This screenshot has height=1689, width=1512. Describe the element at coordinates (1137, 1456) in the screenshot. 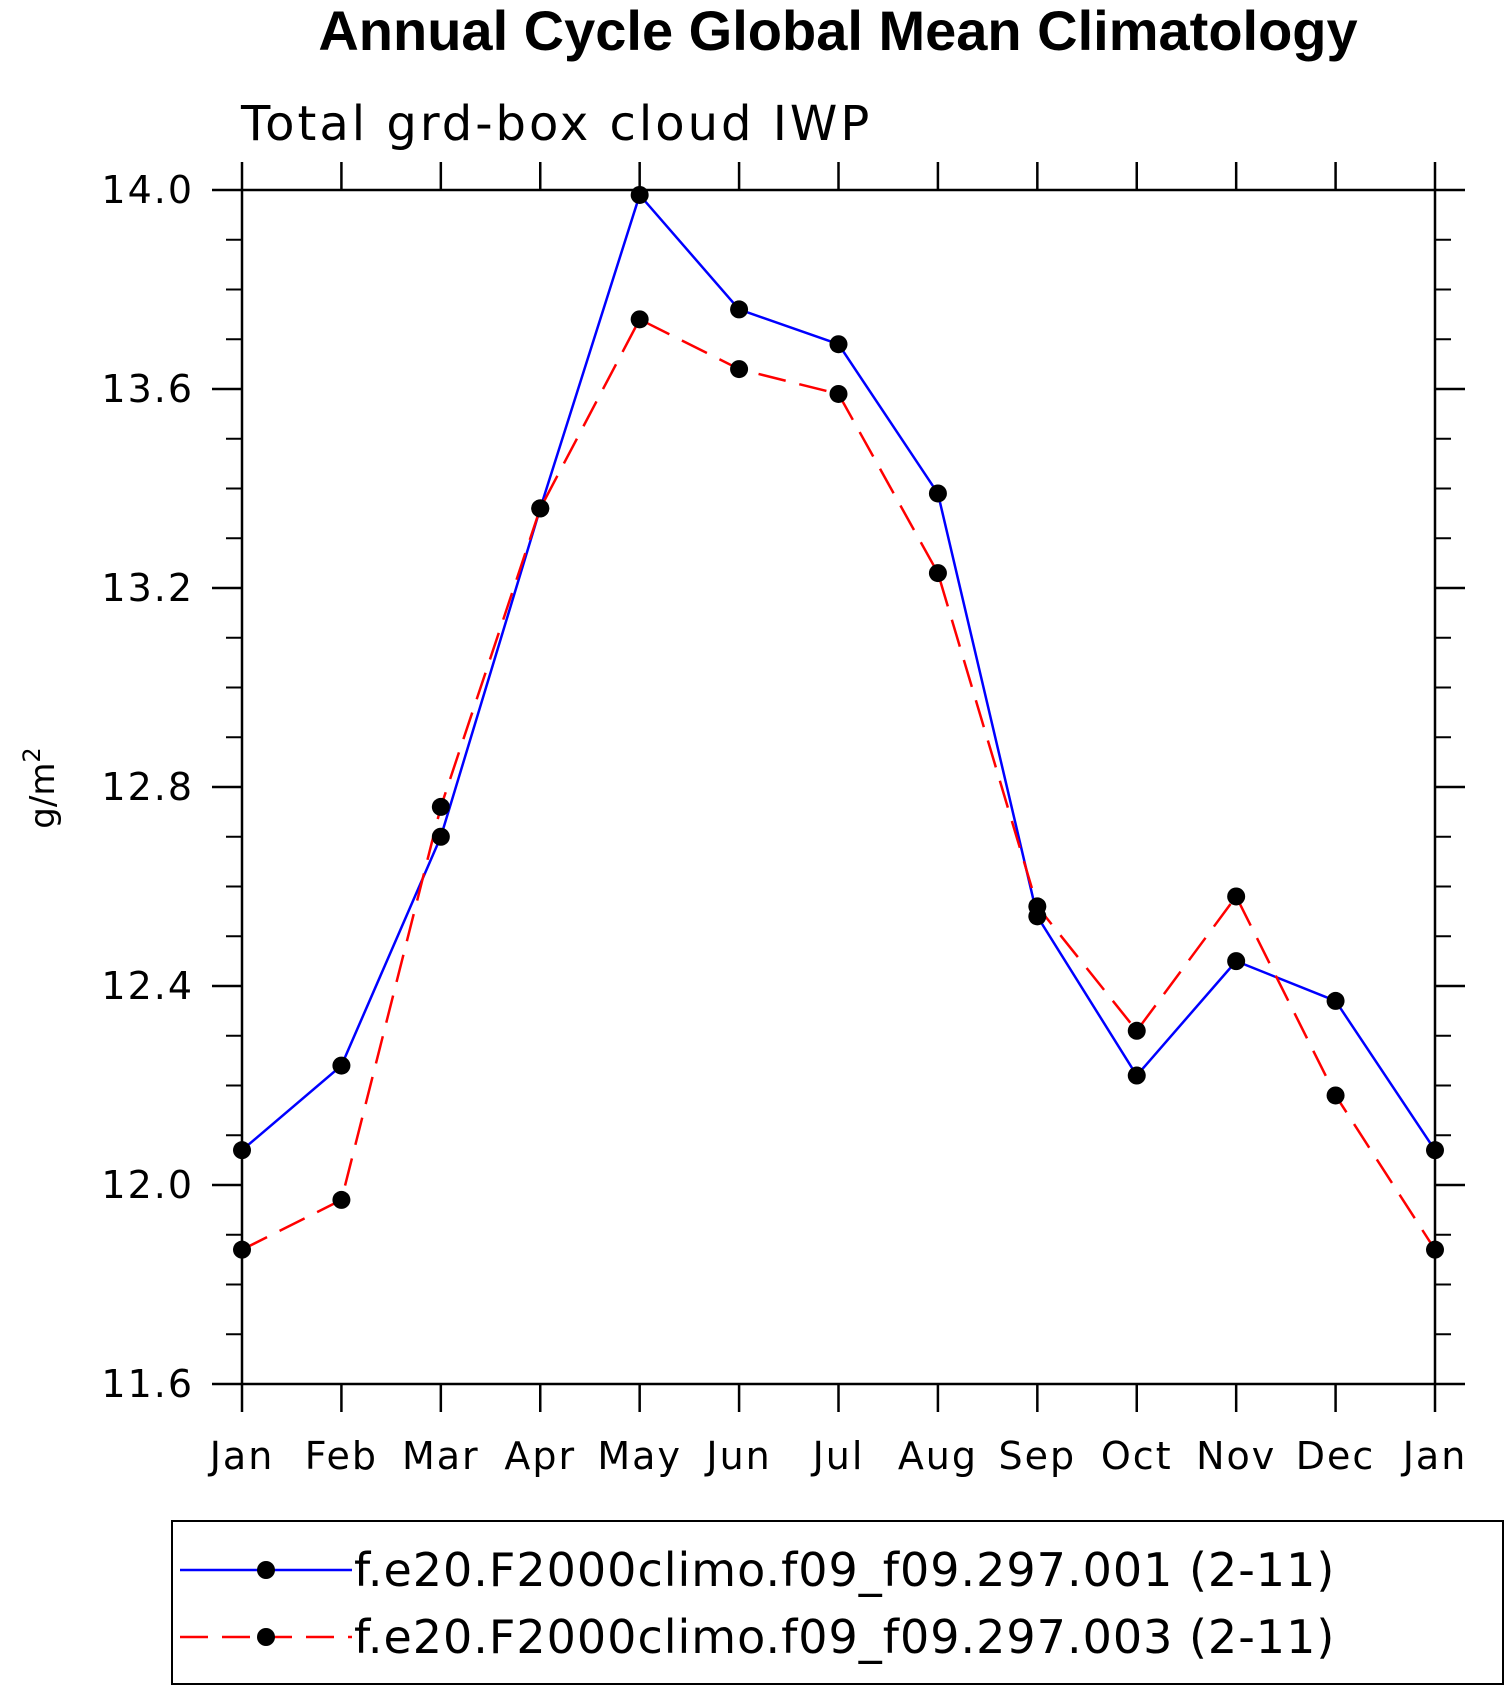

I see `x-tick-label: Oct` at that location.